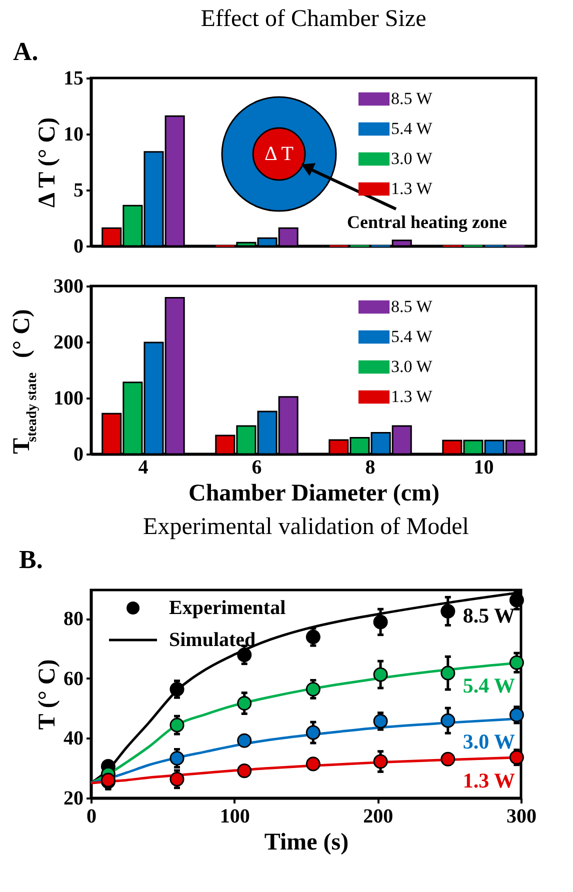  What do you see at coordinates (370, 467) in the screenshot?
I see `x-tick-label: 8` at bounding box center [370, 467].